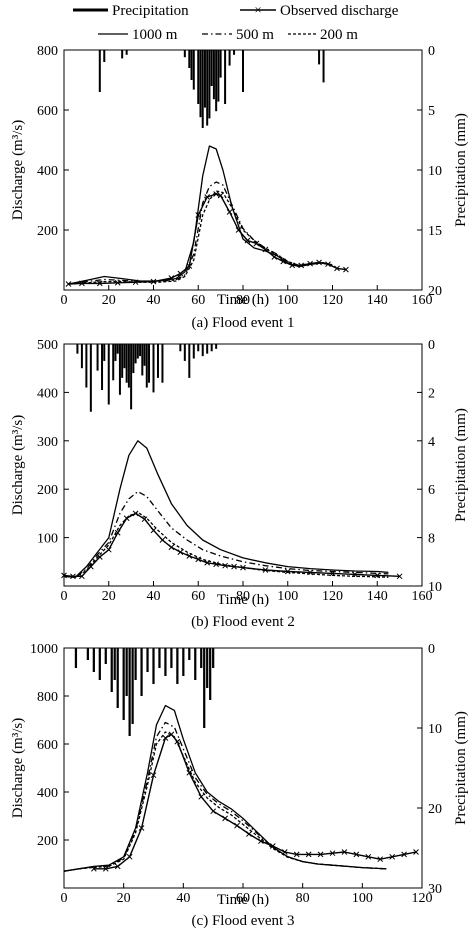  Describe the element at coordinates (339, 11) in the screenshot. I see `legend-observed-label: Observed discharge` at that location.